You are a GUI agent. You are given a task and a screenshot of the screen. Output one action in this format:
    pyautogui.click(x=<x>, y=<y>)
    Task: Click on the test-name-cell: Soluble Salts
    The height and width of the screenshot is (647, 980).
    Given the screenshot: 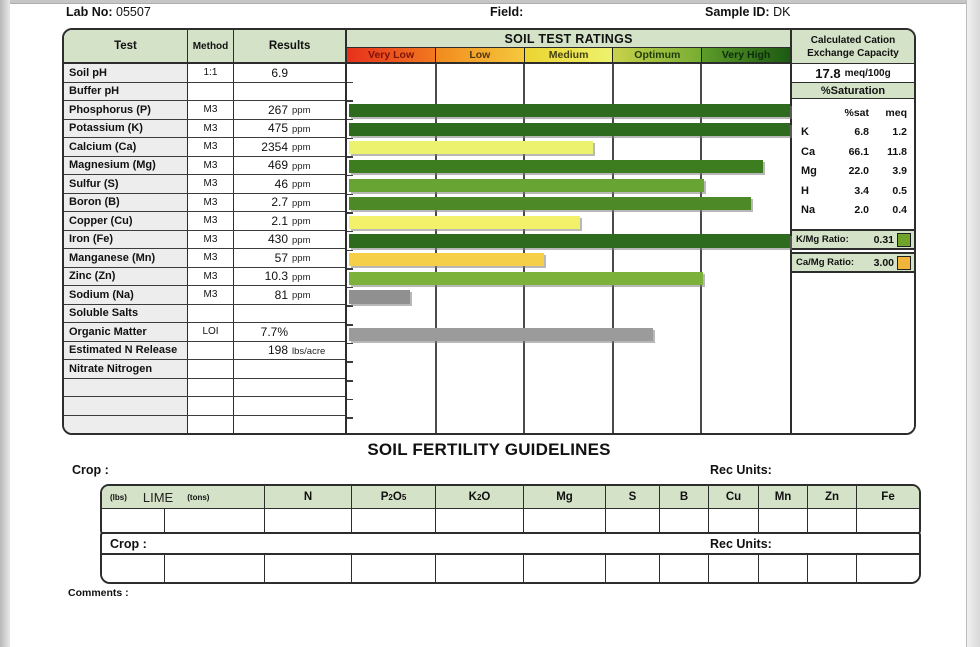 What is the action you would take?
    pyautogui.click(x=126, y=313)
    